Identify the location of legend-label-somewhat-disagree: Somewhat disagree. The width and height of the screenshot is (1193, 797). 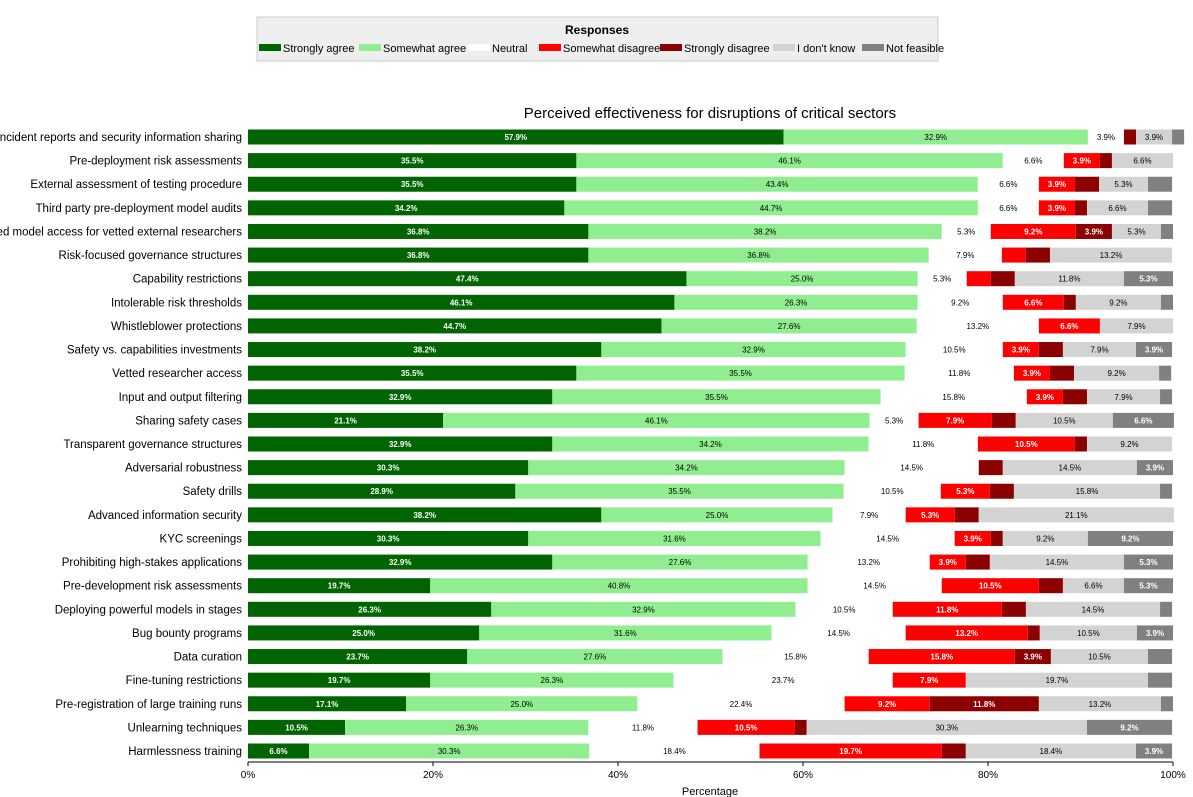
(611, 49).